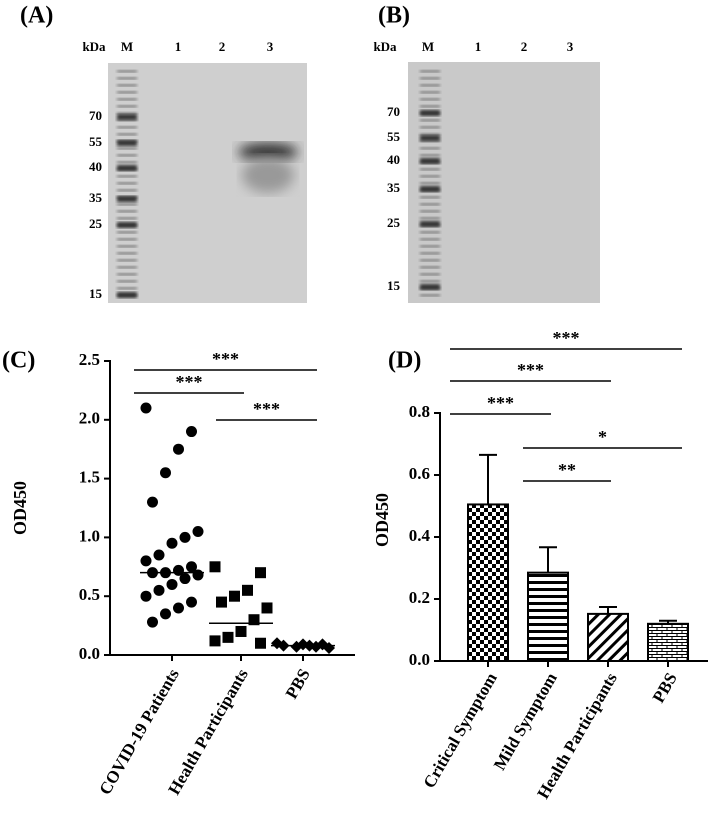 This screenshot has height=820, width=709. Describe the element at coordinates (525, 721) in the screenshot. I see `x-tick-label: Mild Symptom` at that location.